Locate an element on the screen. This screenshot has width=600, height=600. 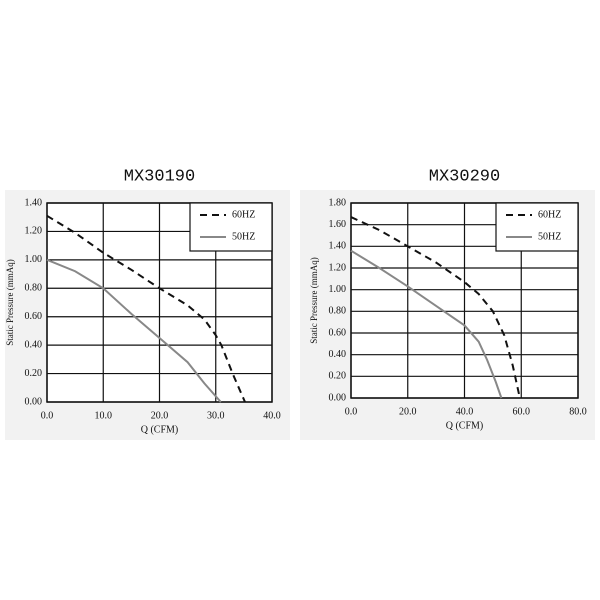
x-tick-label: 30.0 is located at coordinates (216, 415).